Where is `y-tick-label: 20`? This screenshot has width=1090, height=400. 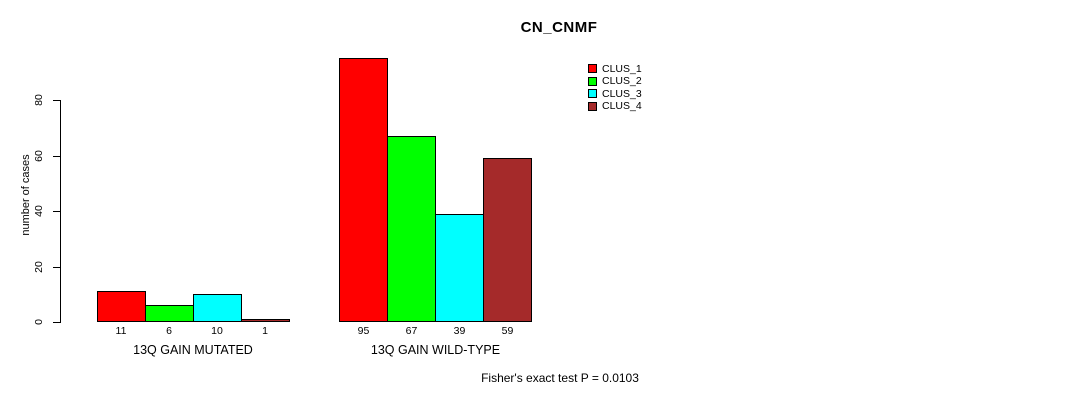
y-tick-label: 20 is located at coordinates (39, 266).